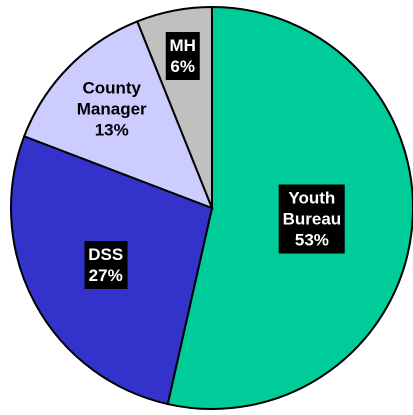 This screenshot has height=415, width=413. I want to click on slice-label: DSS 27%, so click(106, 264).